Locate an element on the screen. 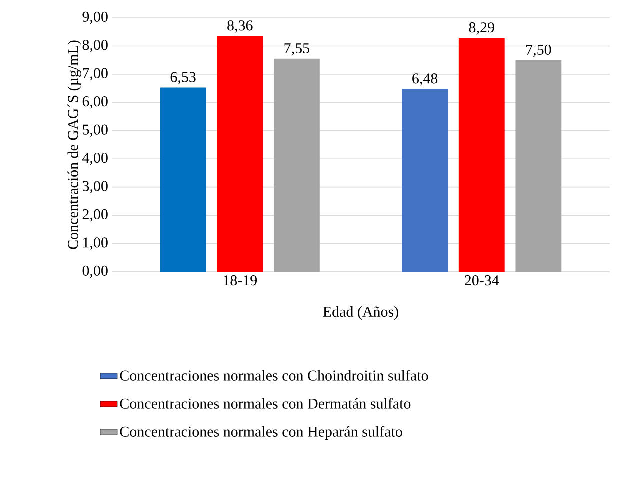 The height and width of the screenshot is (480, 621). y-axis-title: Concentración de GAG´S (µg/mL) is located at coordinates (75, 145).